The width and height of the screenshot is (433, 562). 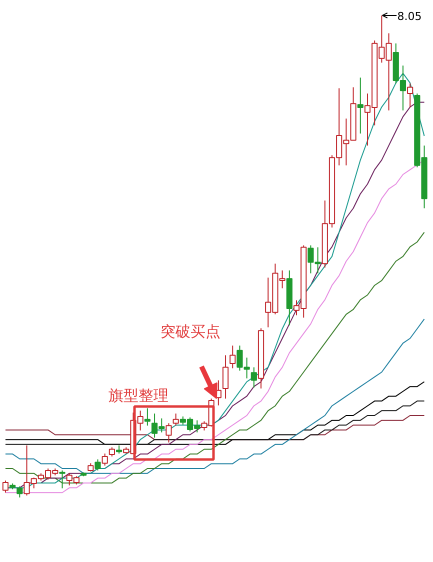 What do you see at coordinates (138, 395) in the screenshot?
I see `annotation: 旗型整理` at bounding box center [138, 395].